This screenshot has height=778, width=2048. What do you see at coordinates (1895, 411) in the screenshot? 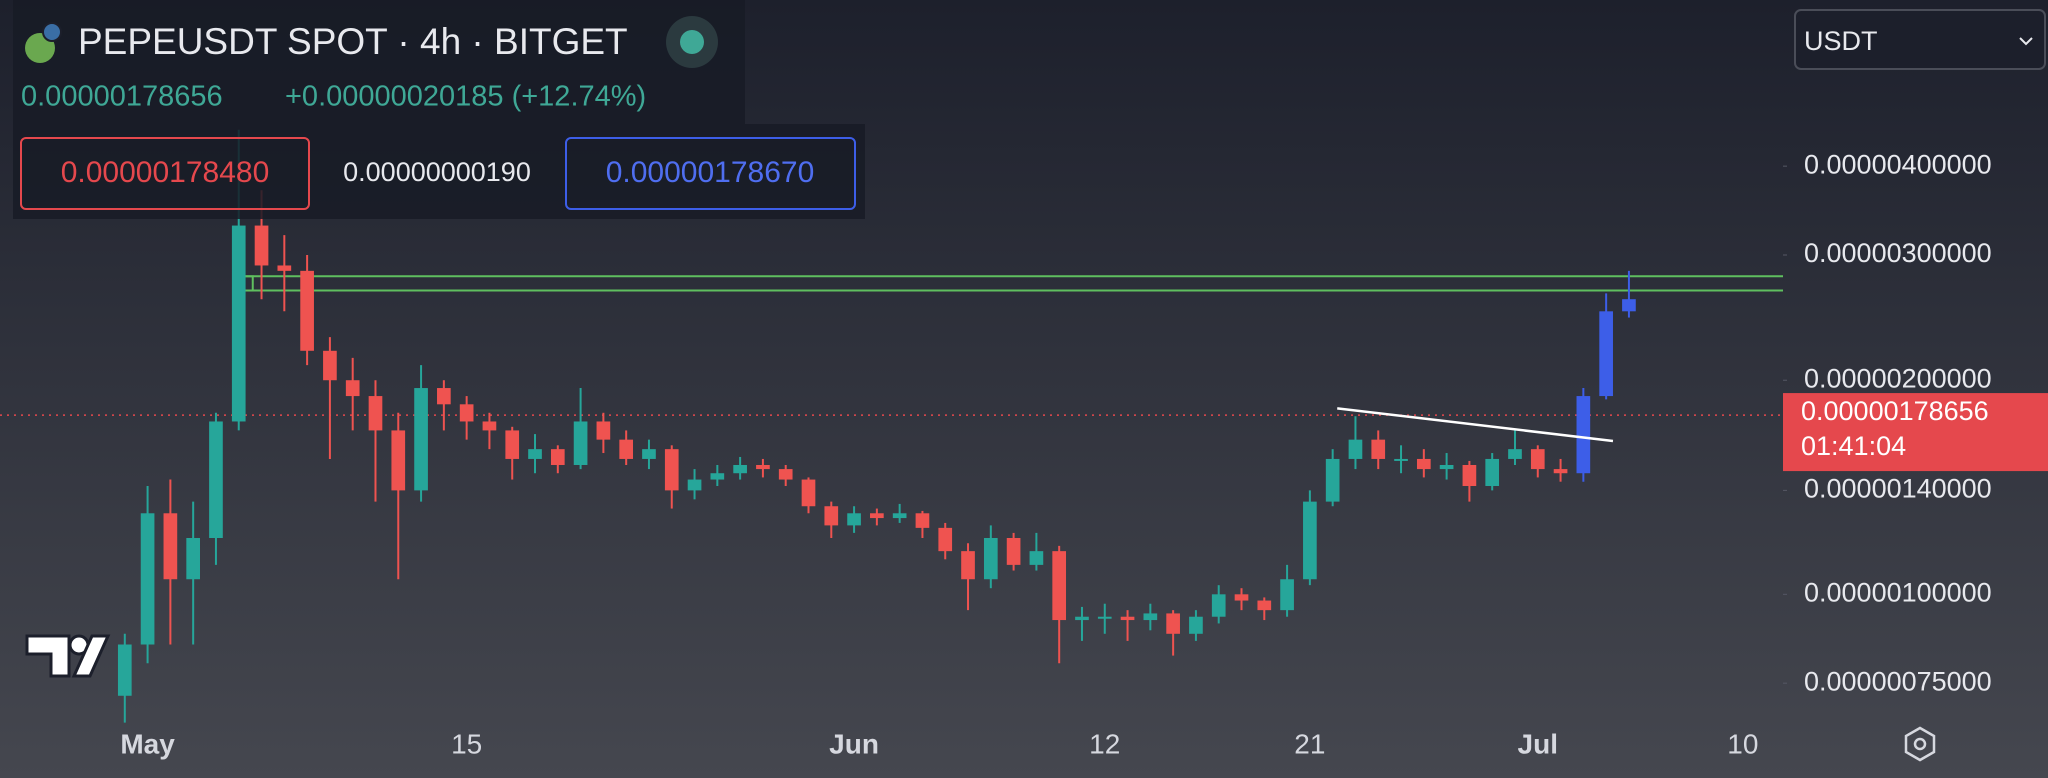
I see `last-price-axis-label: 0.00000178656` at bounding box center [1895, 411].